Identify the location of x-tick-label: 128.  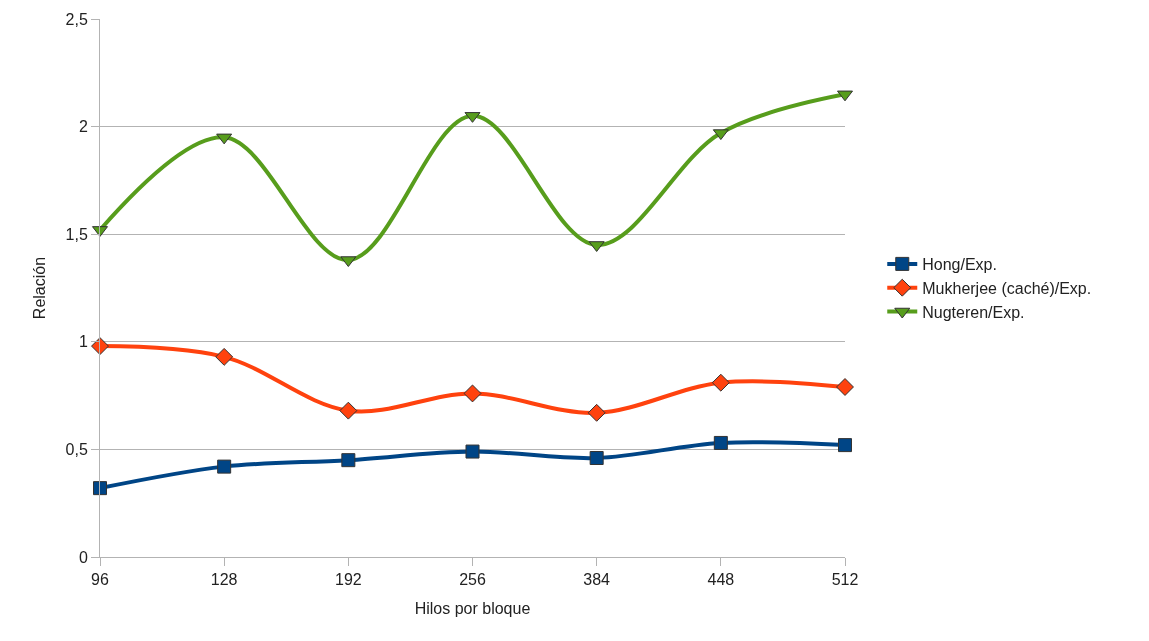
(224, 580).